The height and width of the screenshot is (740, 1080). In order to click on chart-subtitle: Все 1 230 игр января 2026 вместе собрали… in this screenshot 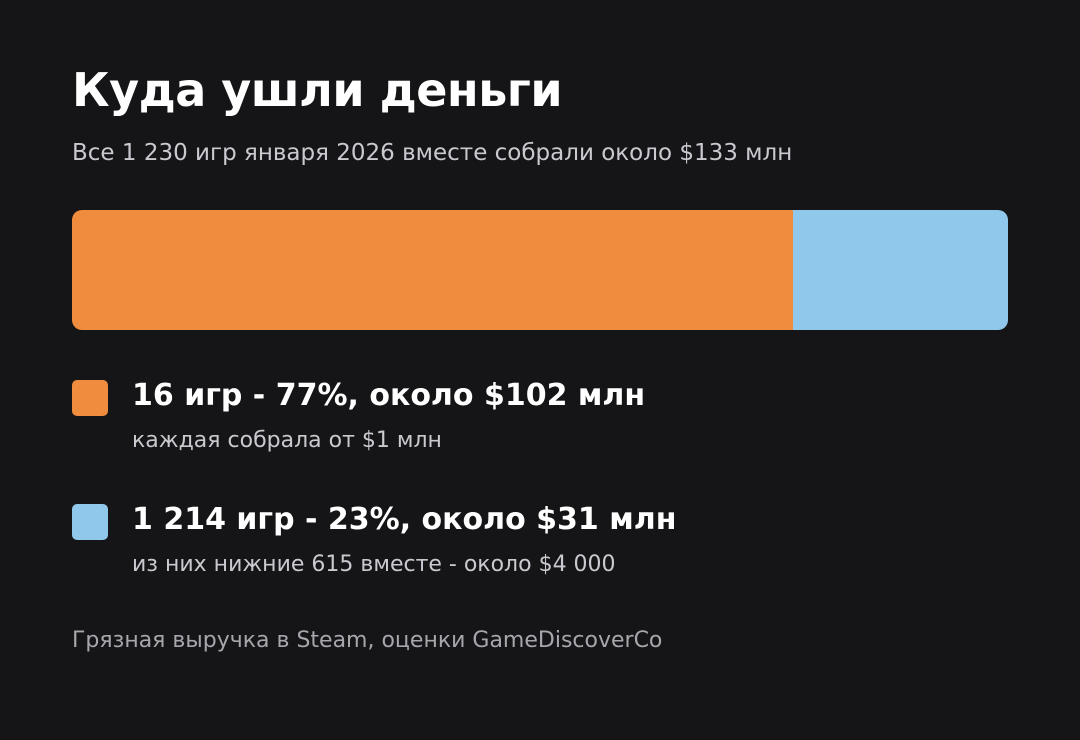, I will do `click(432, 153)`.